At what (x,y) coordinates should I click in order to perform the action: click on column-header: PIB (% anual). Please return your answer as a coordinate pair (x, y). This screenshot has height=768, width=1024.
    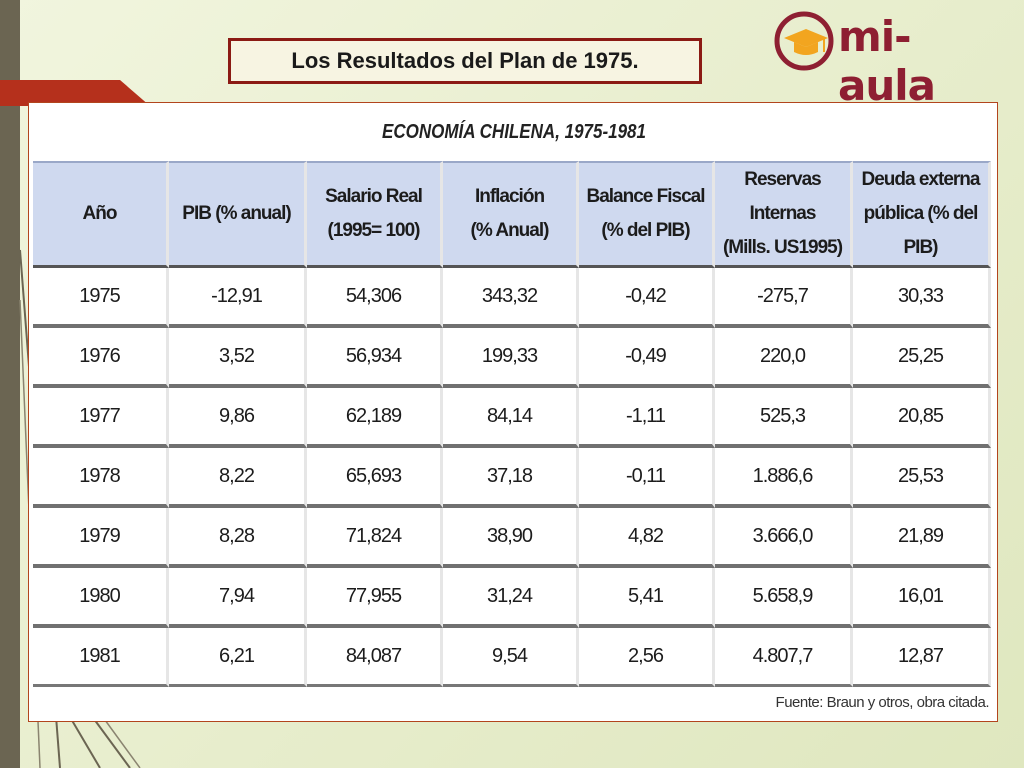
    Looking at the image, I should click on (238, 214).